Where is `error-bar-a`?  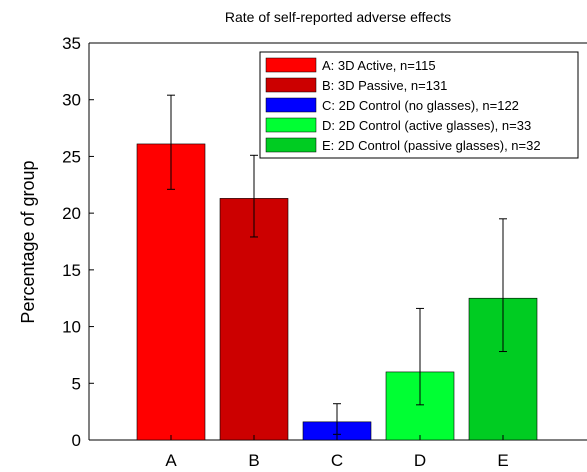 error-bar-a is located at coordinates (171, 142).